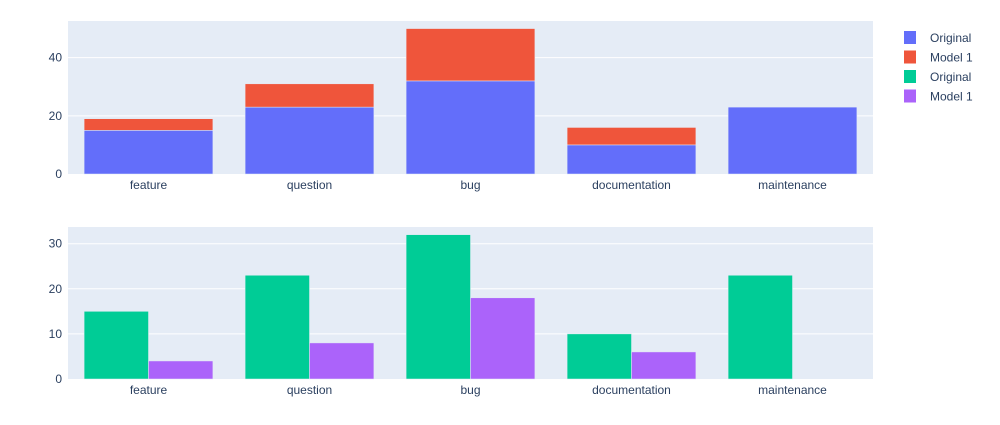 Image resolution: width=1000 pixels, height=425 pixels. What do you see at coordinates (56, 334) in the screenshot?
I see `y-tick-label: 10` at bounding box center [56, 334].